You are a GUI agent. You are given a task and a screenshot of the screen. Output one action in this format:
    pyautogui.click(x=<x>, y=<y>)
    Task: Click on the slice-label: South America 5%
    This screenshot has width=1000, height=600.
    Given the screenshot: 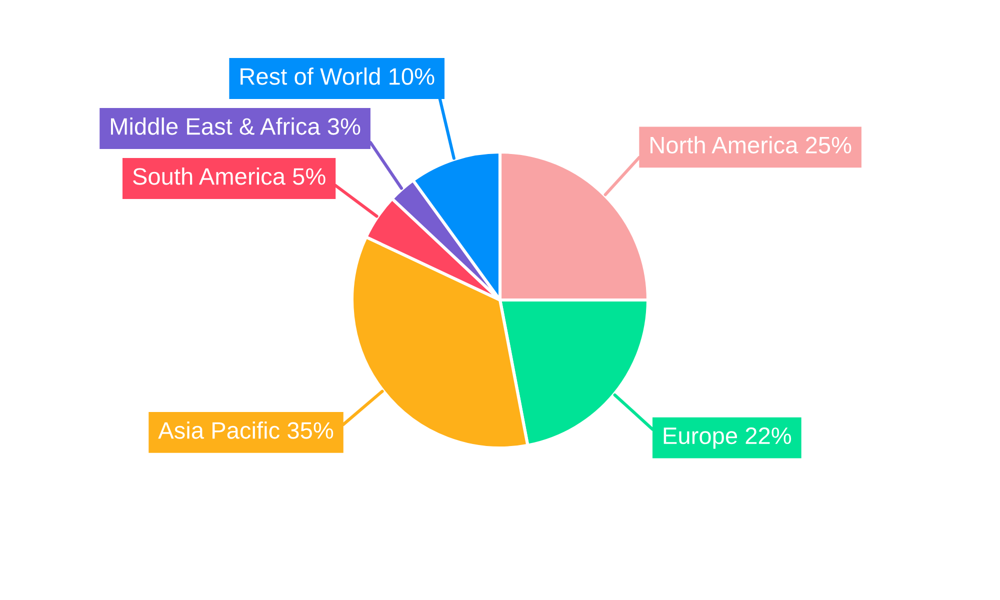 What is the action you would take?
    pyautogui.click(x=229, y=176)
    